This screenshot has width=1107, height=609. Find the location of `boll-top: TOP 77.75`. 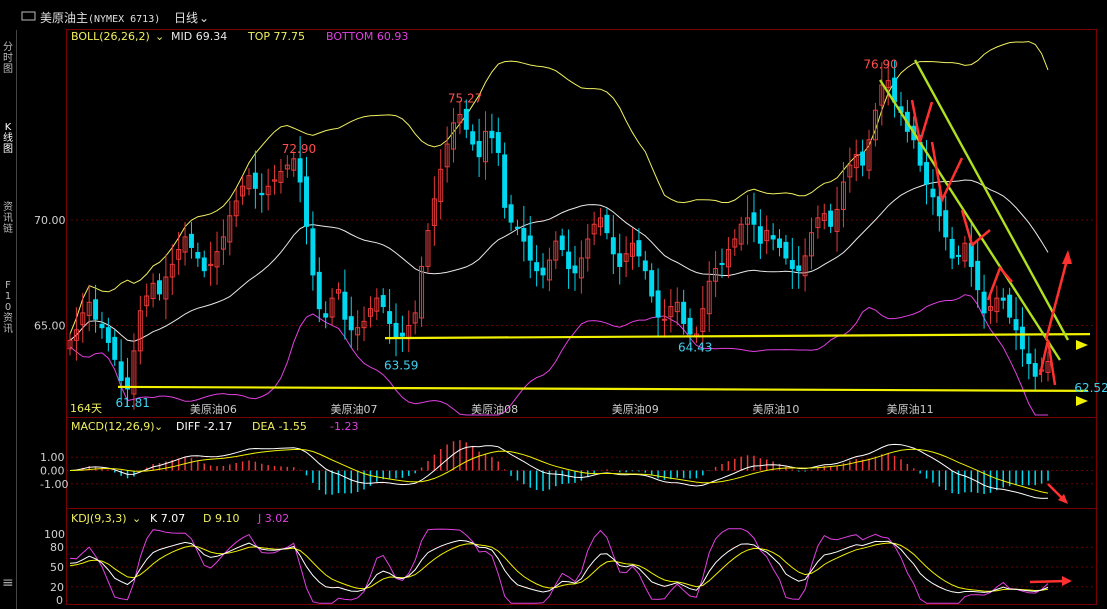

boll-top: TOP 77.75 is located at coordinates (276, 36).